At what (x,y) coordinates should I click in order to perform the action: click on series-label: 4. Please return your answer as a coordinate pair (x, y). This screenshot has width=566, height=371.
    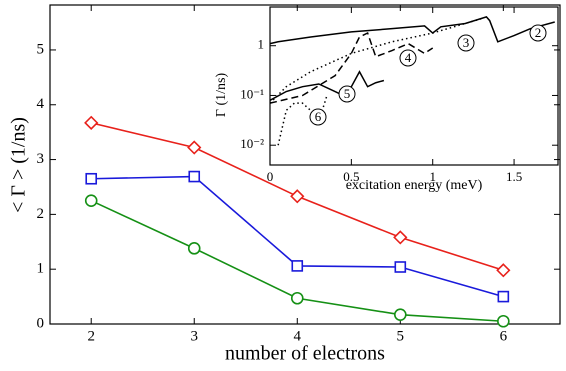
    Looking at the image, I should click on (408, 57).